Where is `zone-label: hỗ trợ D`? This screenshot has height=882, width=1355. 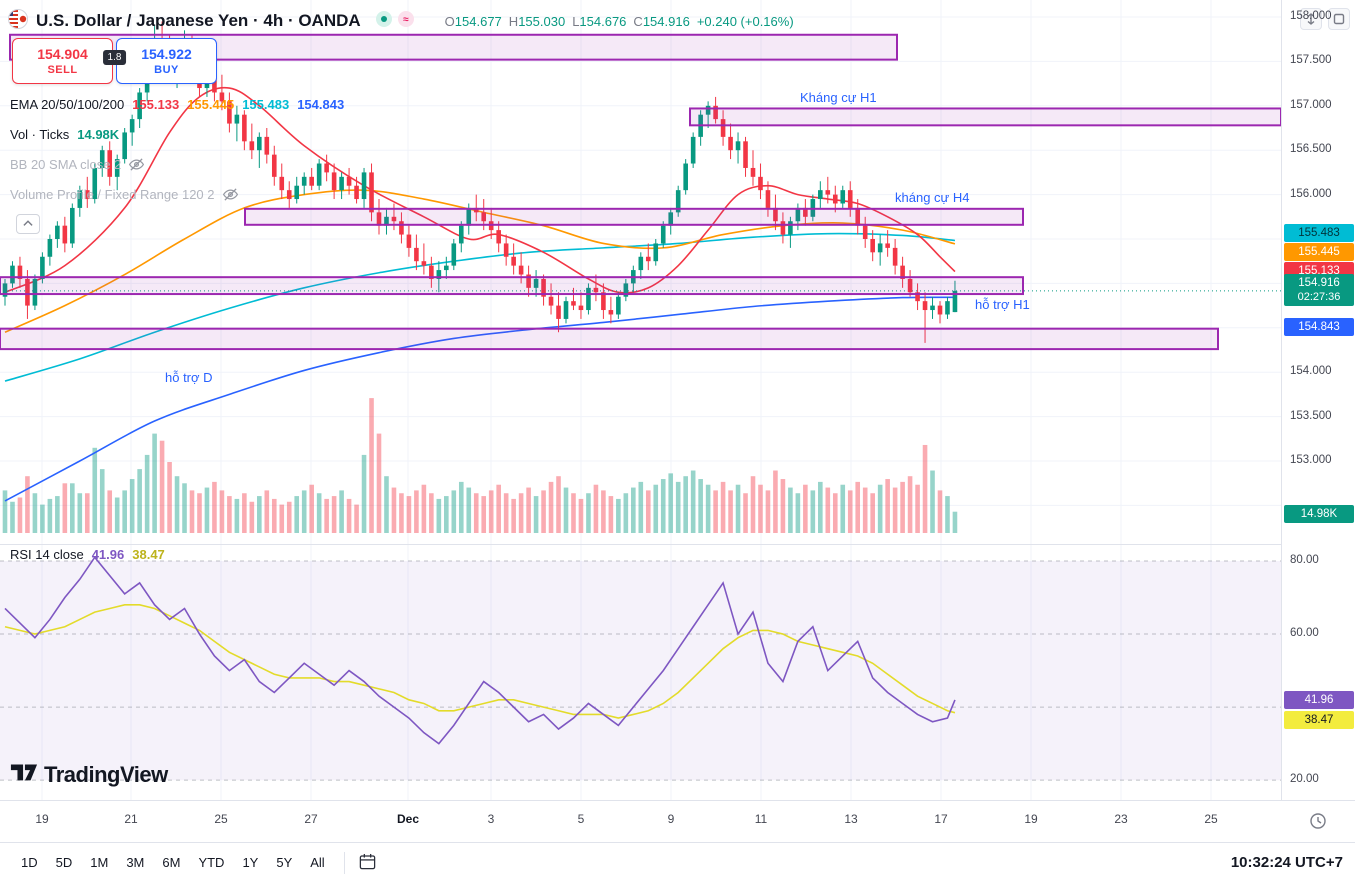
zone-label: hỗ trợ D is located at coordinates (189, 377).